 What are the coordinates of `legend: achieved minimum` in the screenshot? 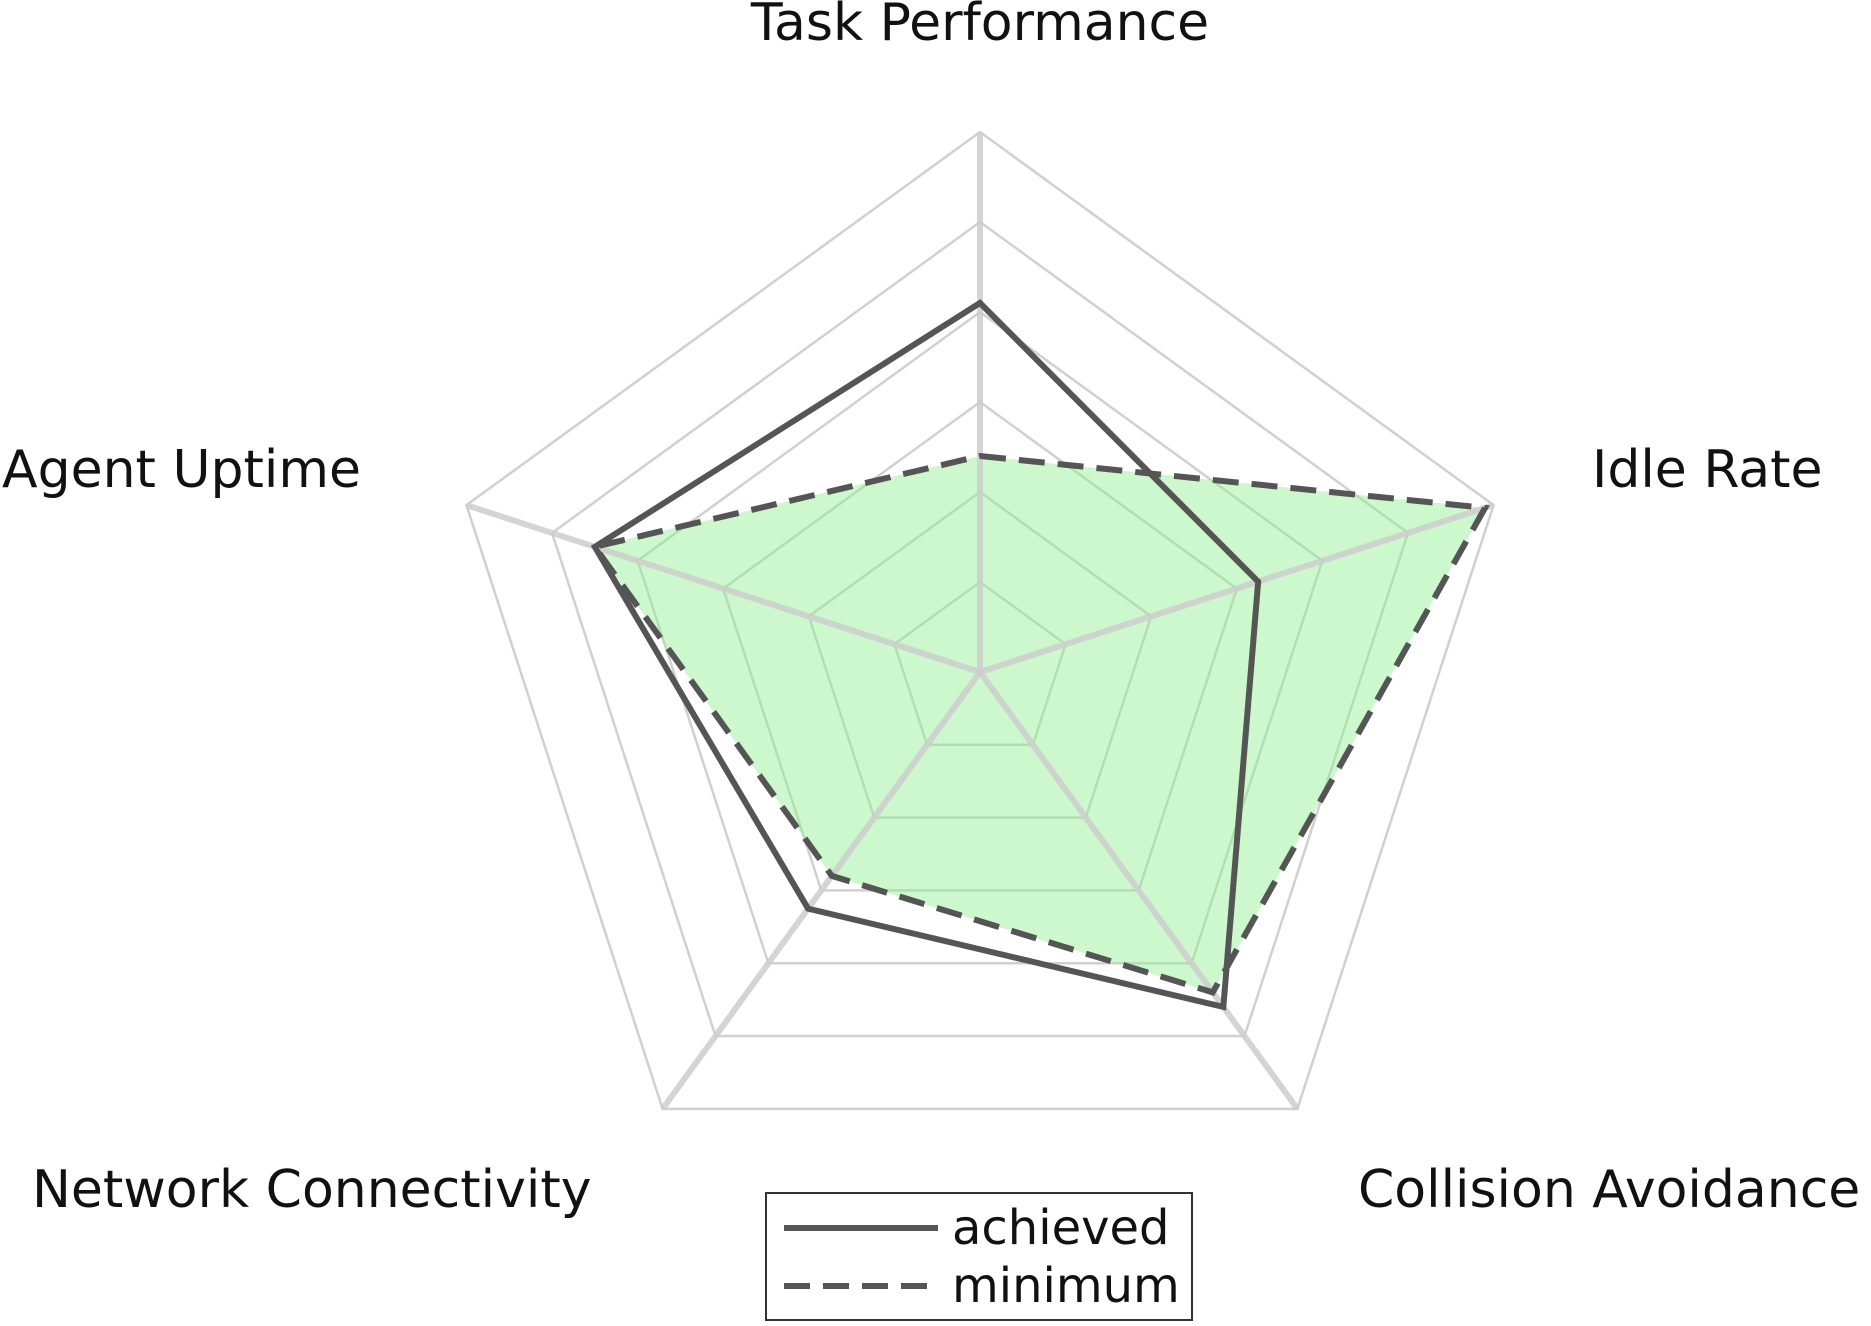 It's located at (979, 1256).